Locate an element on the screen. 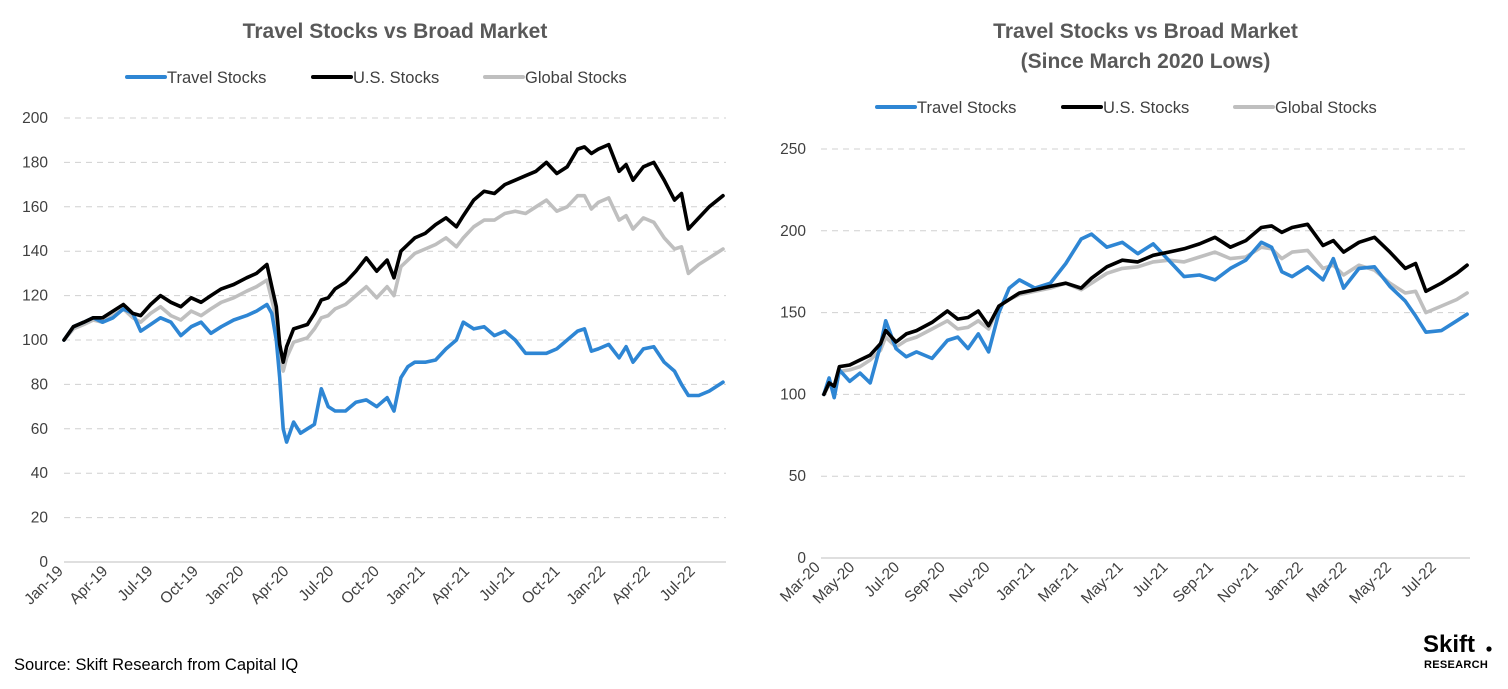 The width and height of the screenshot is (1508, 689). x-tick-label: Mar-21 is located at coordinates (1058, 582).